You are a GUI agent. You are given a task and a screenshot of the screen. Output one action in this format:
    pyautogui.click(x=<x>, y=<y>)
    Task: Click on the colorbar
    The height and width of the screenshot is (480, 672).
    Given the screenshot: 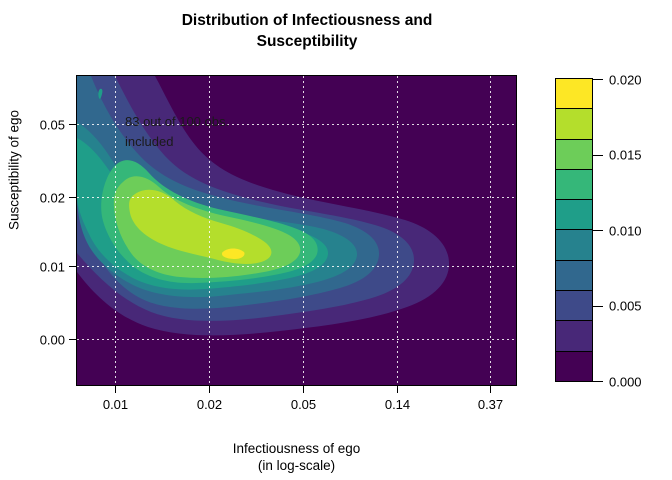 What is the action you would take?
    pyautogui.click(x=574, y=230)
    